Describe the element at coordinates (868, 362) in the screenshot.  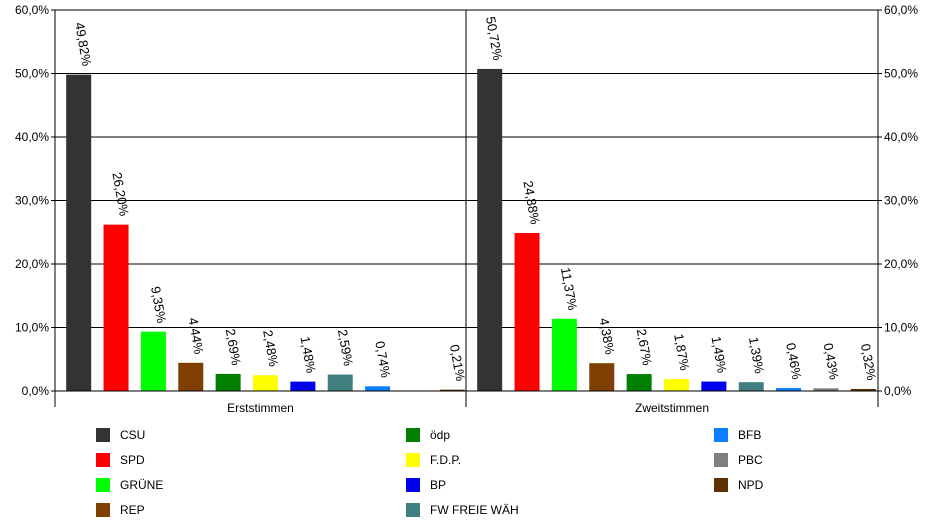
I see `data-label: 0,32%` at that location.